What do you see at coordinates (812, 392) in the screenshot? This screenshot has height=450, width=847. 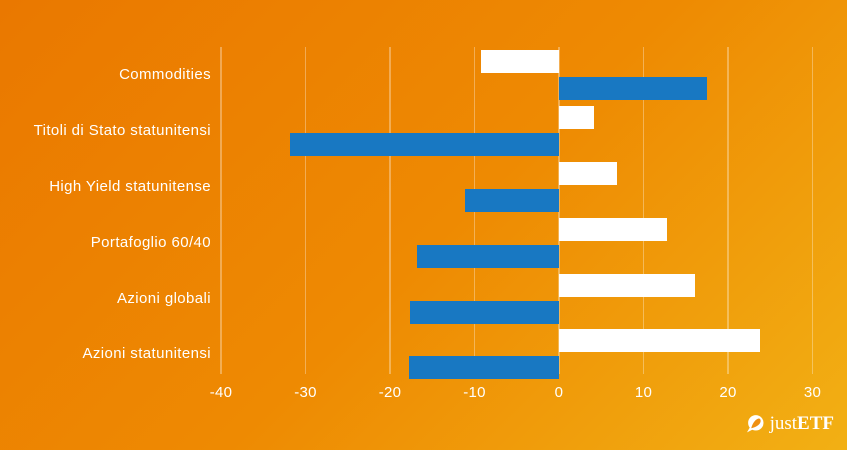 I see `x-axis-tick-label: 30` at bounding box center [812, 392].